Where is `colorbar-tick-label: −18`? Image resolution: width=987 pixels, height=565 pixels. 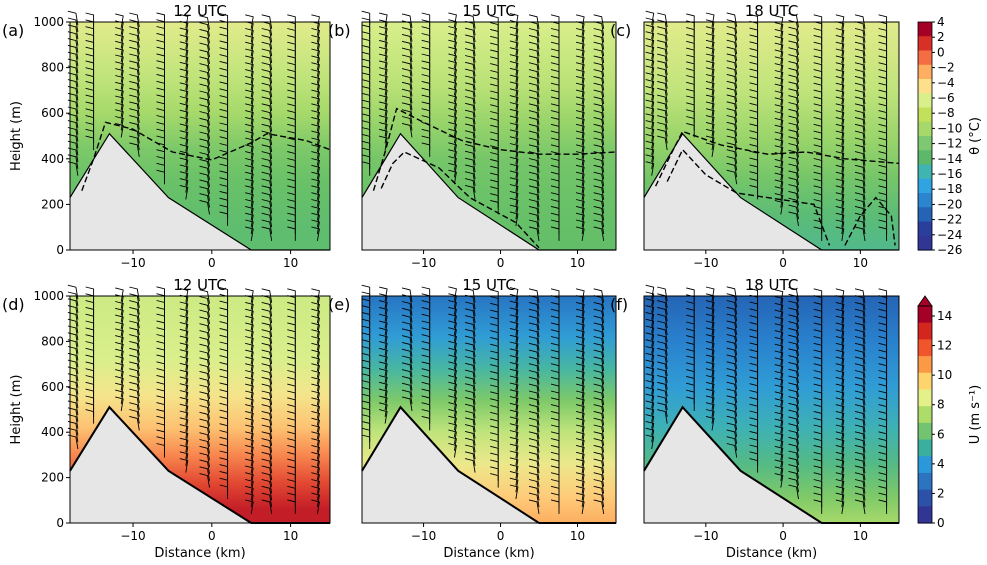 colorbar-tick-label: −18 is located at coordinates (949, 189).